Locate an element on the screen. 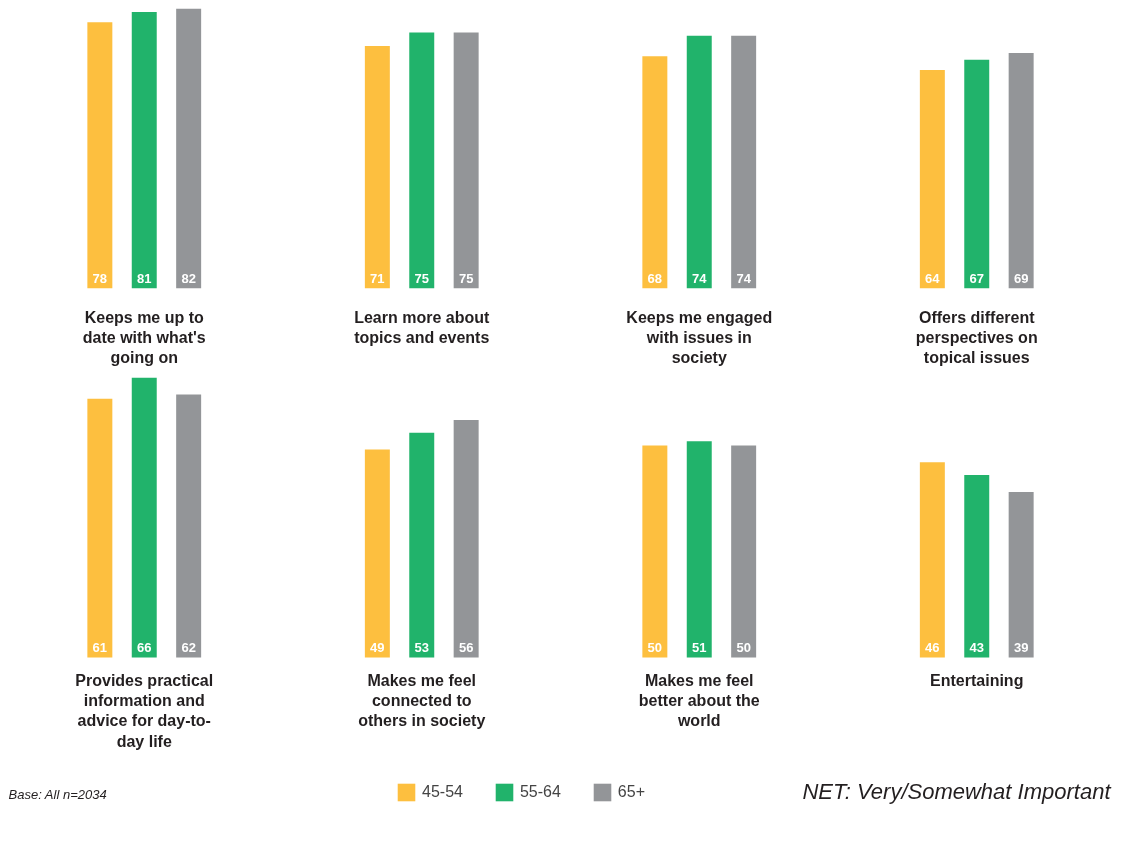 The width and height of the screenshot is (1135, 845). x-tick-label: Makes me feel connected to others in society is located at coordinates (422, 700).